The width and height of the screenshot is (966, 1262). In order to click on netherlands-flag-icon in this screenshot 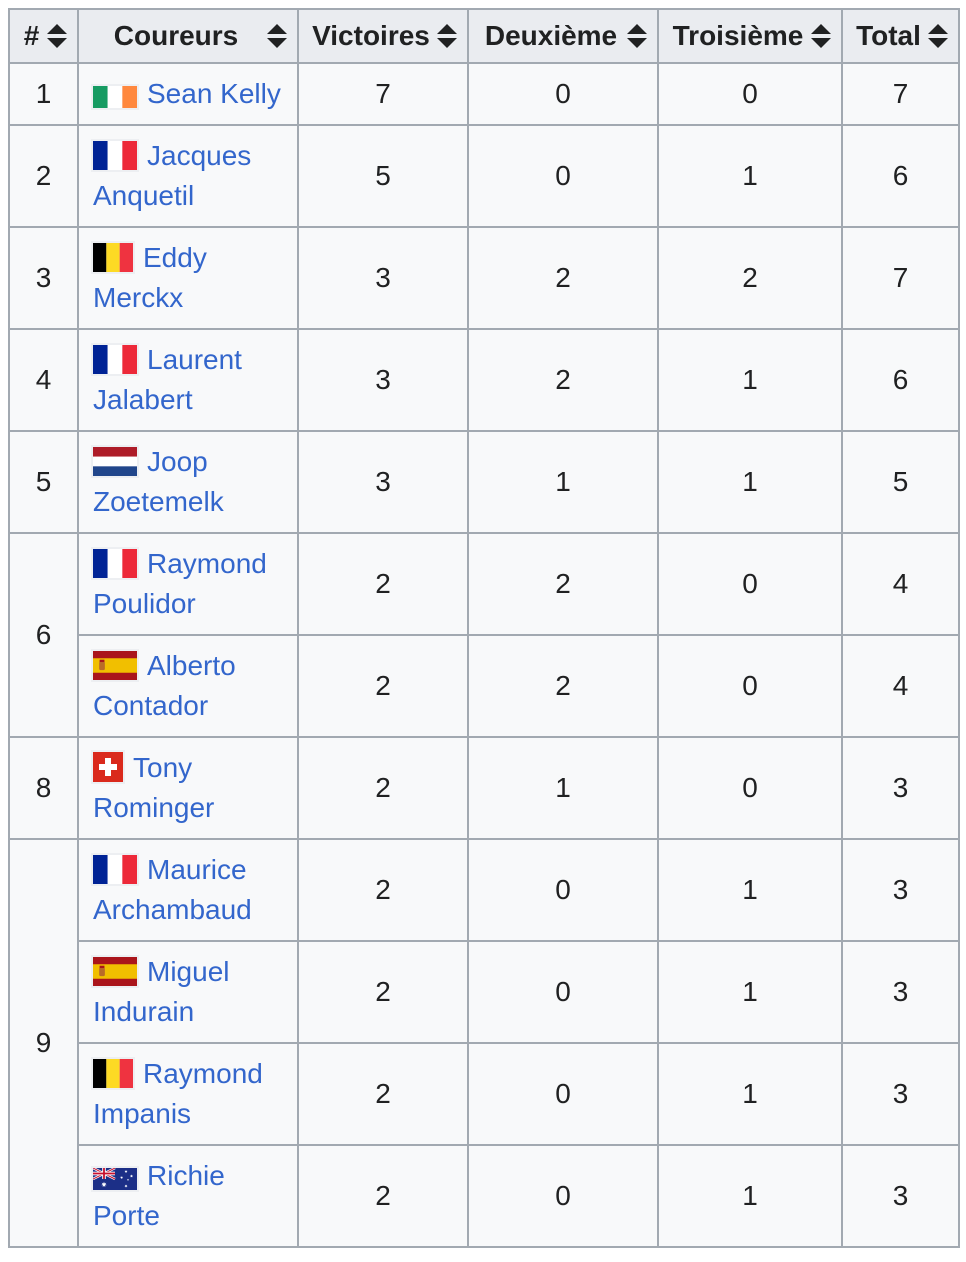, I will do `click(115, 461)`.